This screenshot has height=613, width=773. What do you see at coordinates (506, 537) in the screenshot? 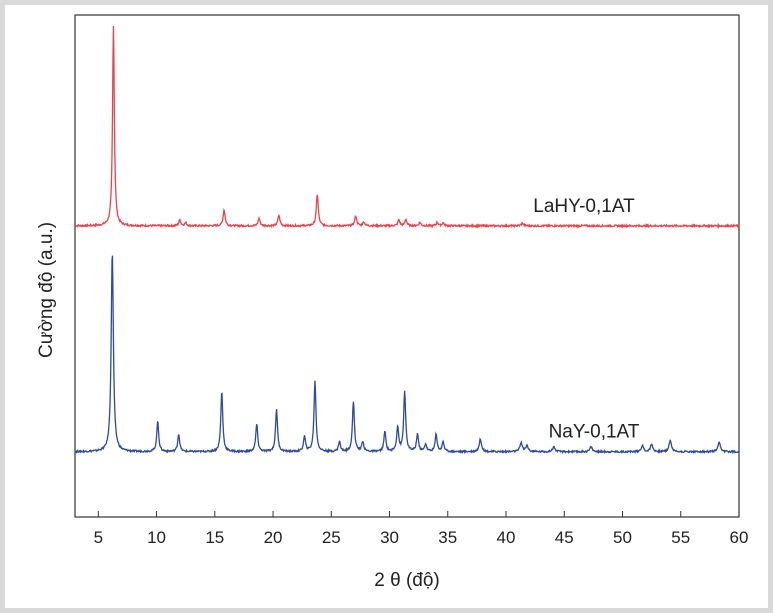
I see `x-tick-label: 40` at bounding box center [506, 537].